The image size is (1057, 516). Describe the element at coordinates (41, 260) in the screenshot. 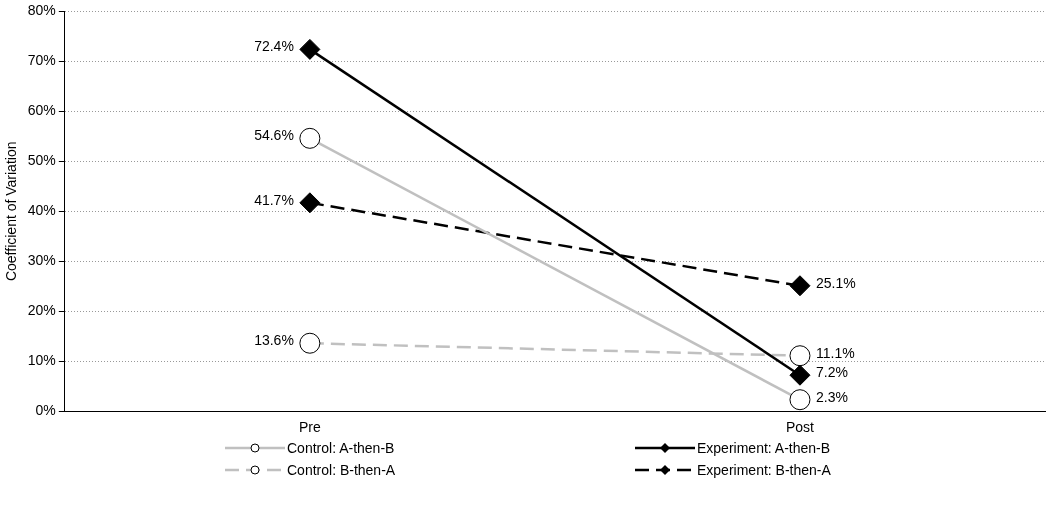

I see `y-tick-label: 30%` at that location.